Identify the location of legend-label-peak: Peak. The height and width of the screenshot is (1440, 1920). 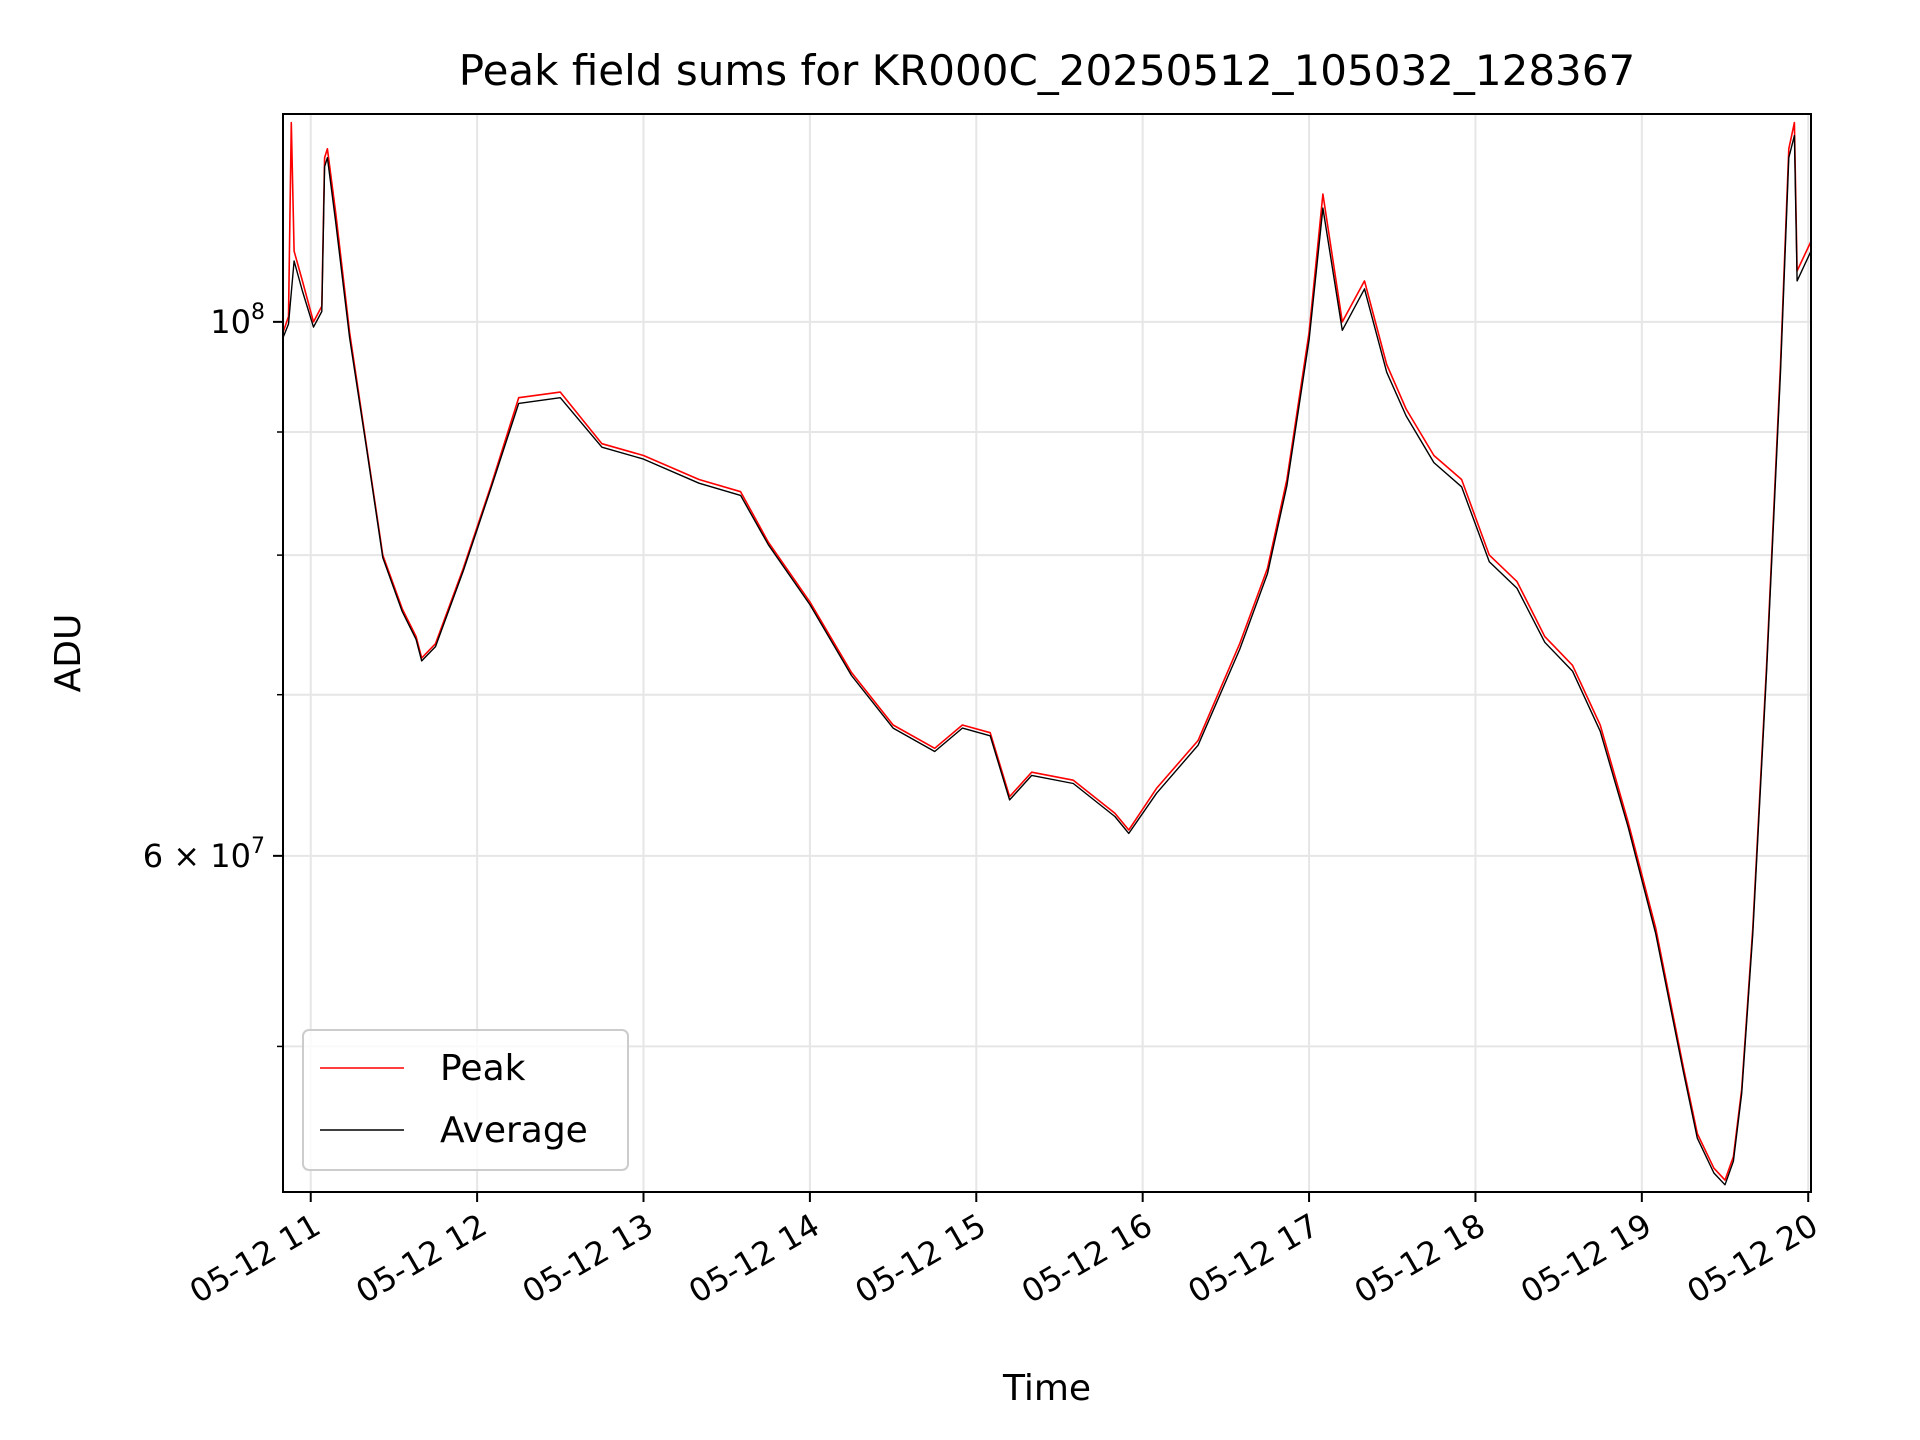
(483, 1068).